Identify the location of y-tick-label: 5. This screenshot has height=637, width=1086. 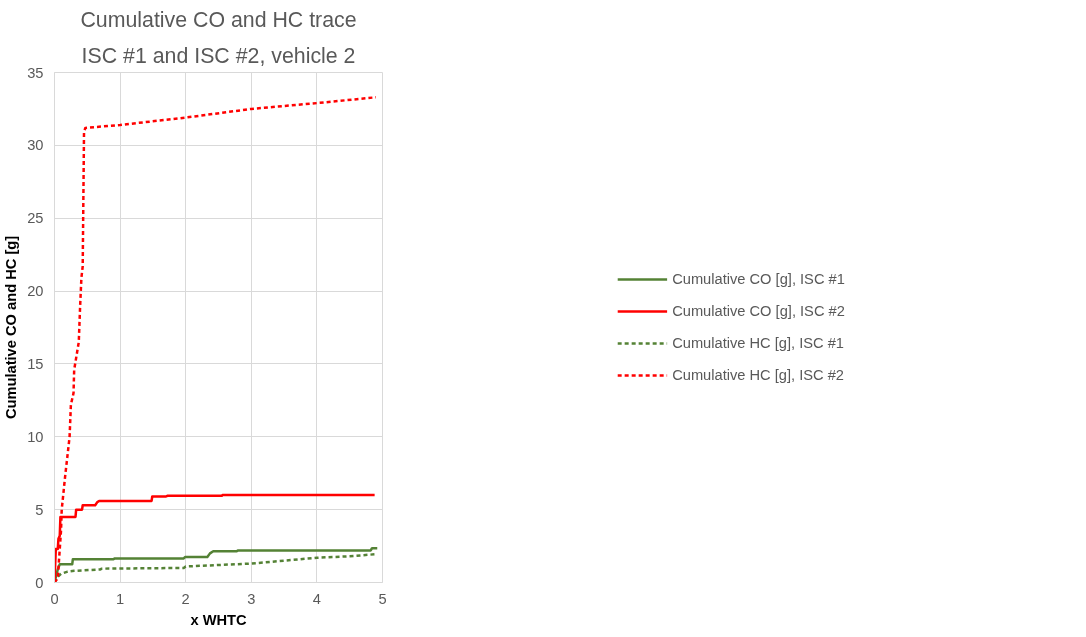
(39, 509).